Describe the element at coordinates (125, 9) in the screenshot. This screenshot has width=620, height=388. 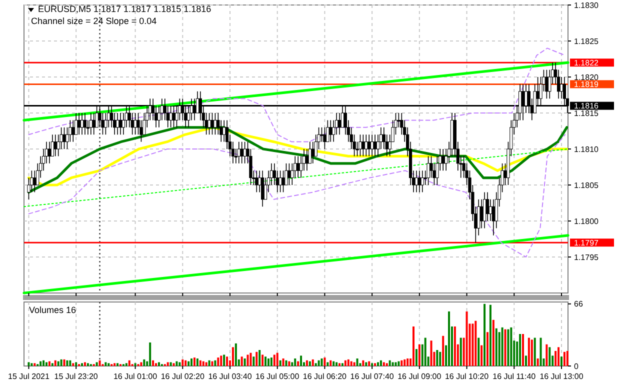
I see `chart-title: EURUSD,M5 1.1817 1.1817 1.1815 1.1816` at that location.